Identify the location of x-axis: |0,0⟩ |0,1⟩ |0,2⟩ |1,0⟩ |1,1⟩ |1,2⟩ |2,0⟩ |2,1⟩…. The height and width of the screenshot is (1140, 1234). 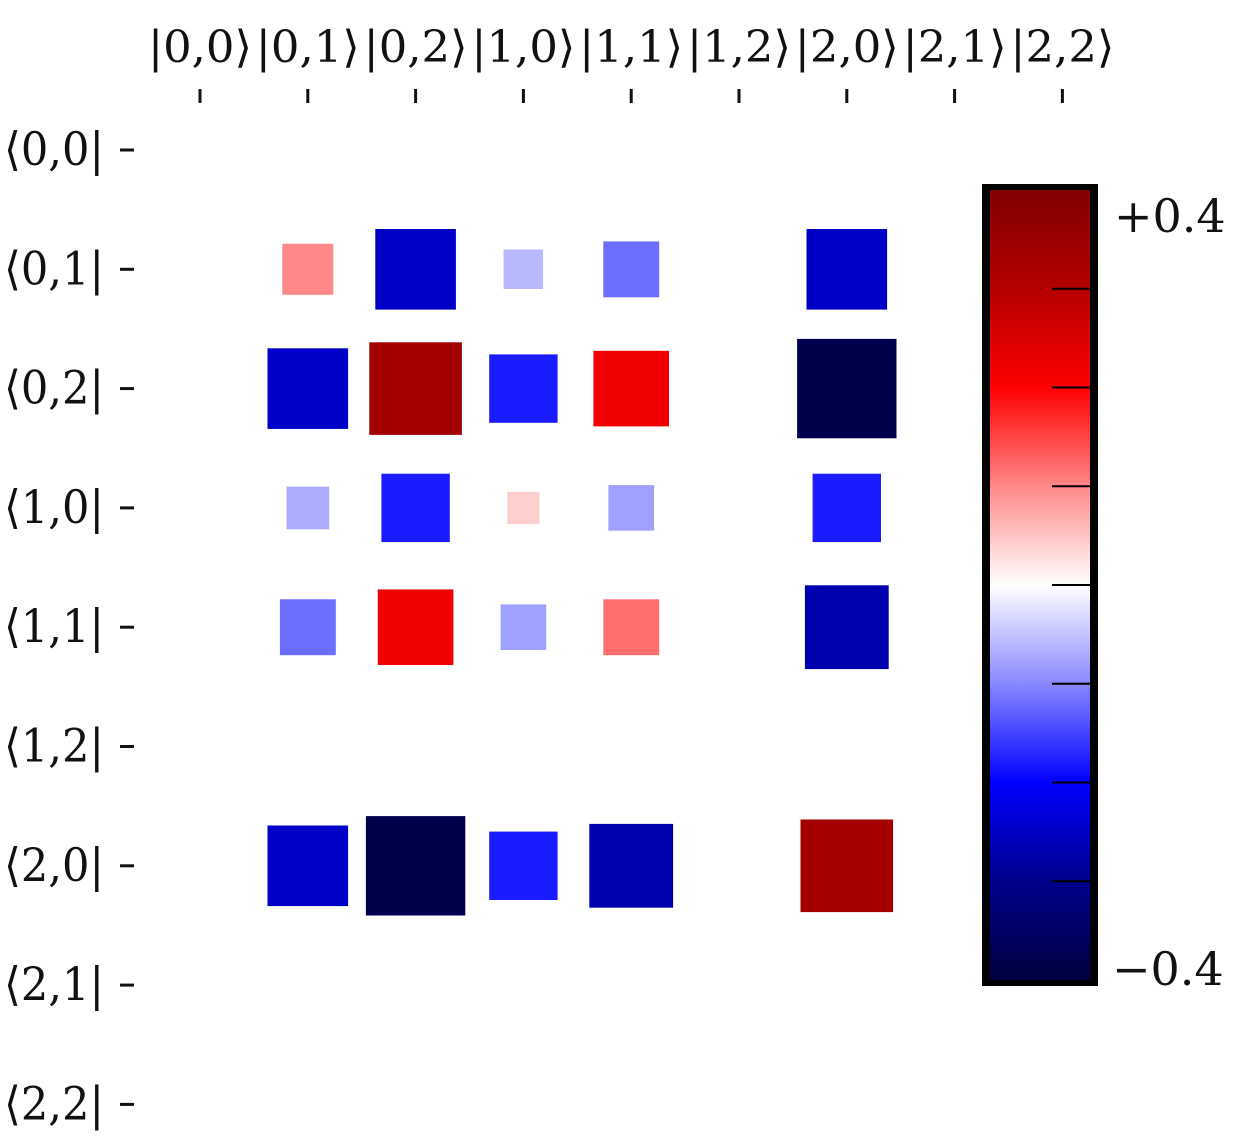
(631, 62).